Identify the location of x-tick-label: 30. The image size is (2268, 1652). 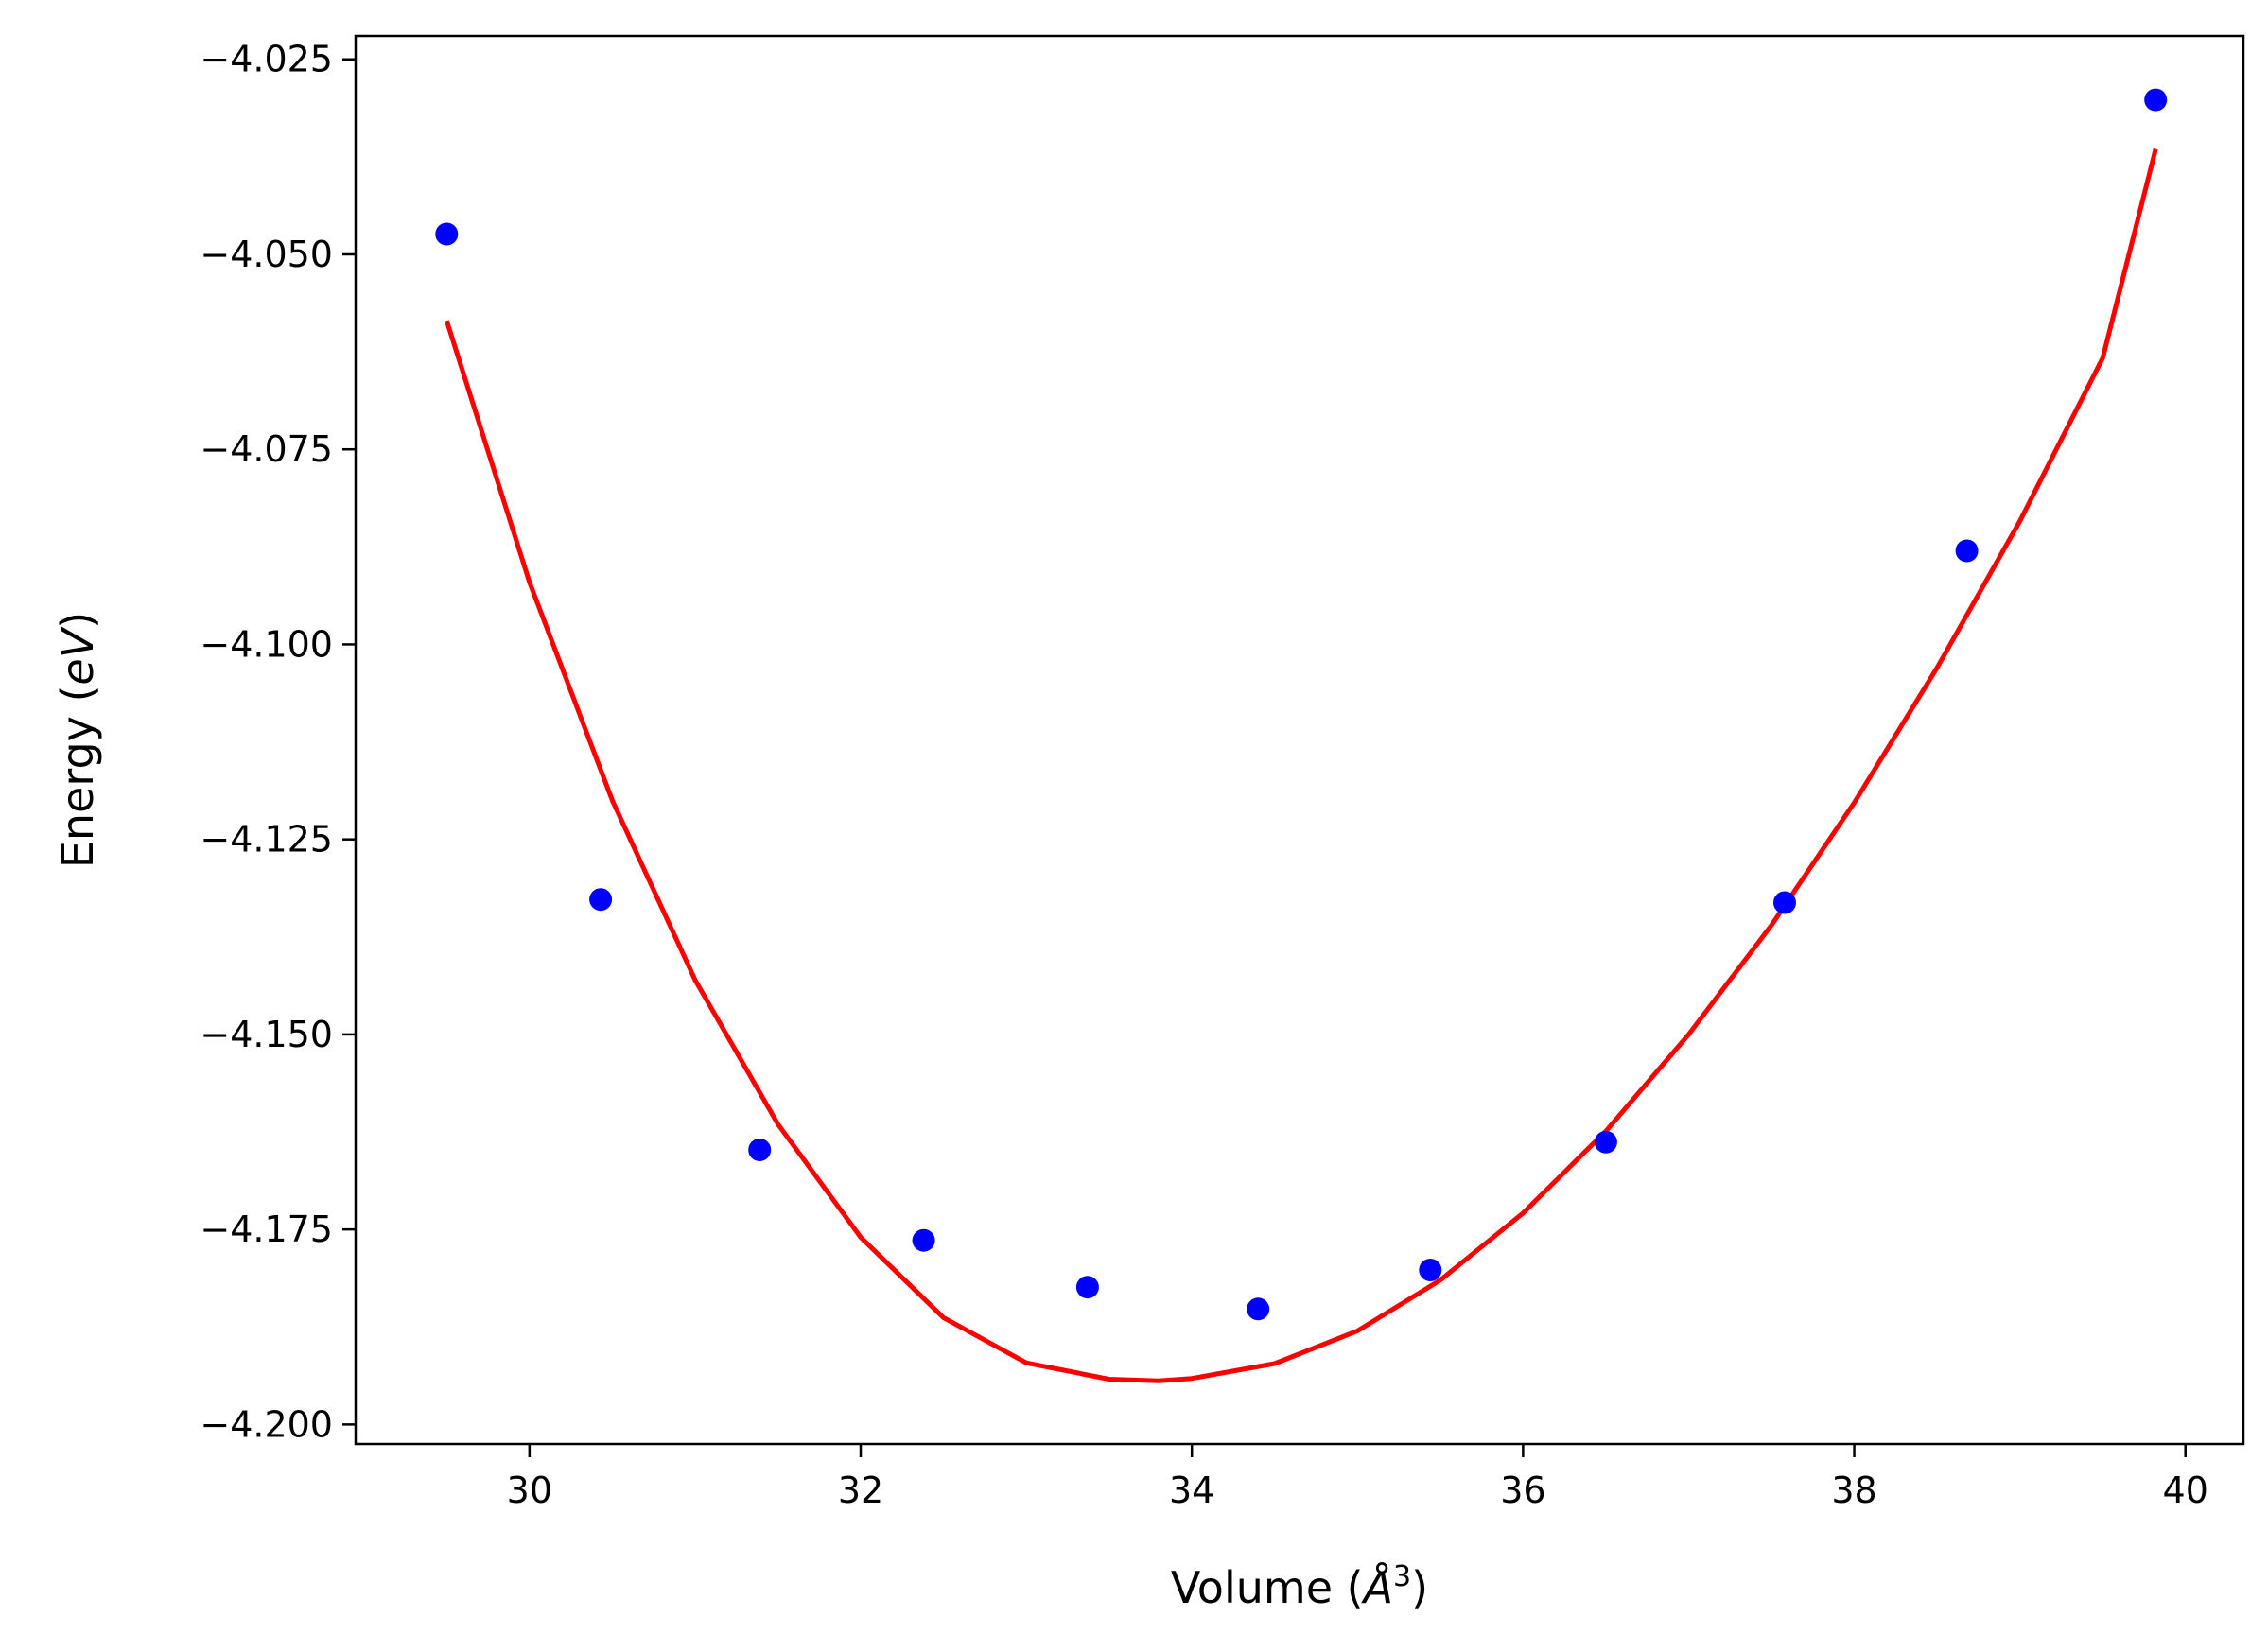
(529, 1490).